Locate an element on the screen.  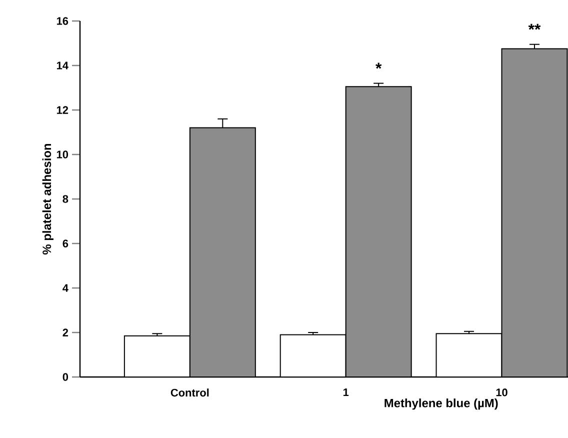
y-tick-label: 12 is located at coordinates (62, 110).